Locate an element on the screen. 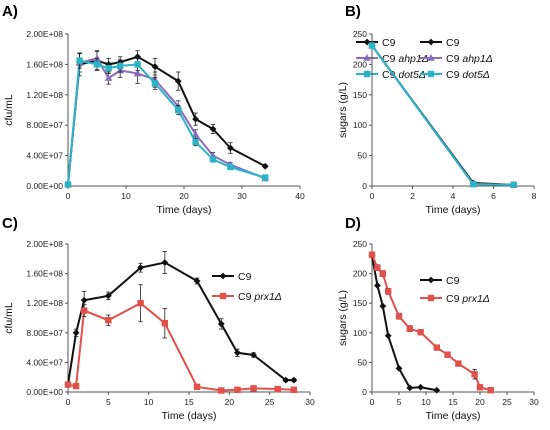  y-tick-label: 1.20E+08 is located at coordinates (44, 303).